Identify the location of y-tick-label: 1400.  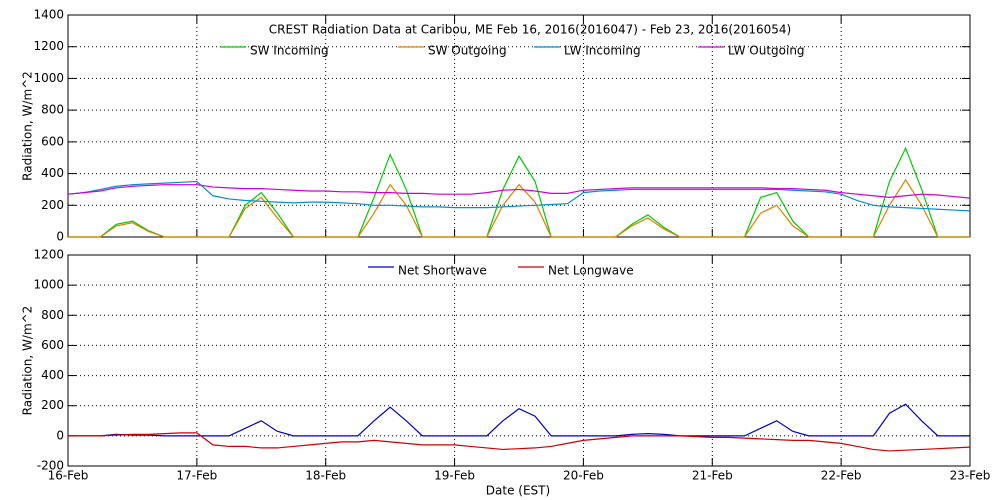
(48, 15).